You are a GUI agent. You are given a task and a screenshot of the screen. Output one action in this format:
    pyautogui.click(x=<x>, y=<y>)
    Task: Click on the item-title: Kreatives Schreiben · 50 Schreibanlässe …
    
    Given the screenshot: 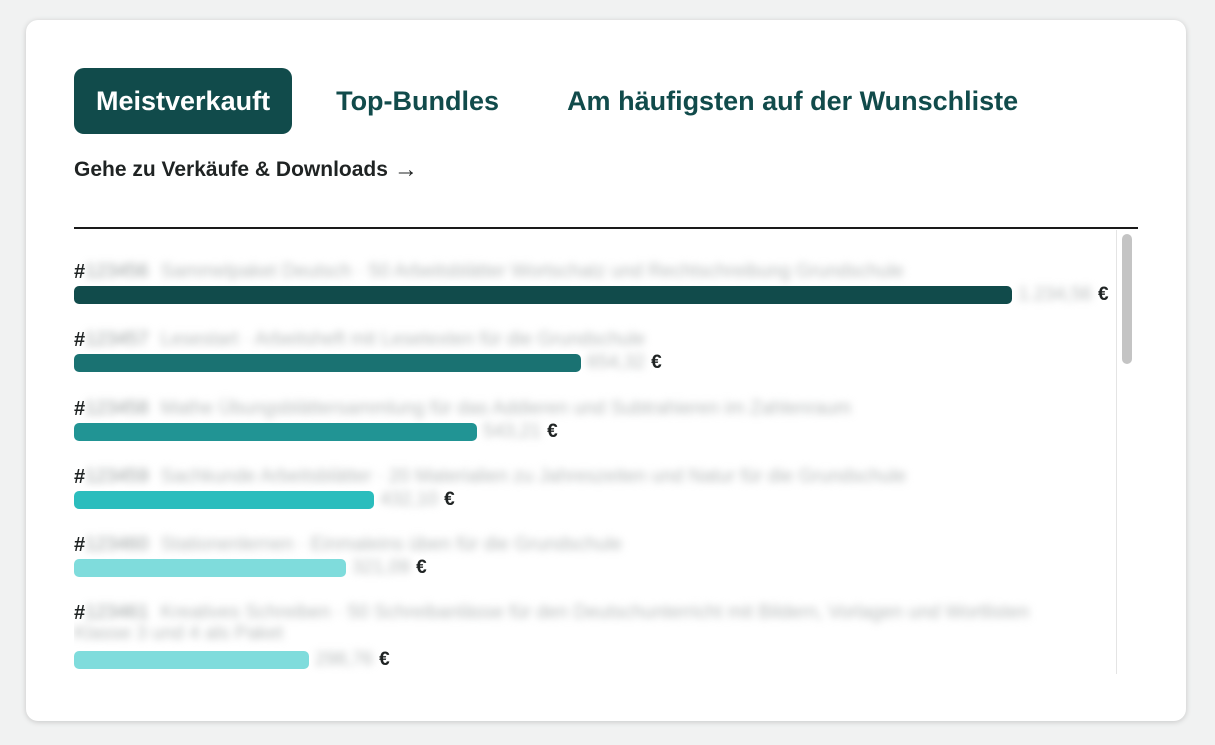 What is the action you would take?
    pyautogui.click(x=595, y=612)
    